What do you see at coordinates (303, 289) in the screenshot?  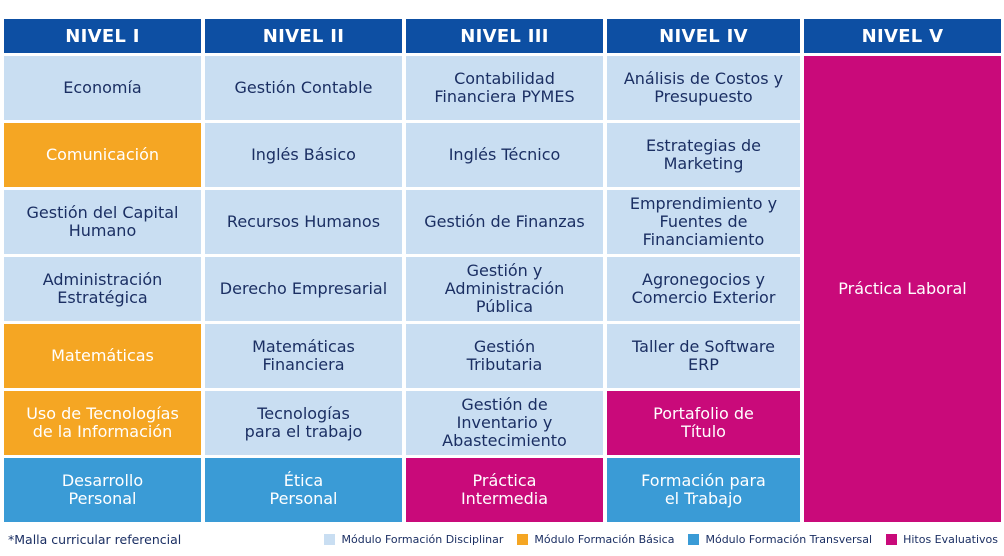 I see `module-cell: Derecho Empresarial` at bounding box center [303, 289].